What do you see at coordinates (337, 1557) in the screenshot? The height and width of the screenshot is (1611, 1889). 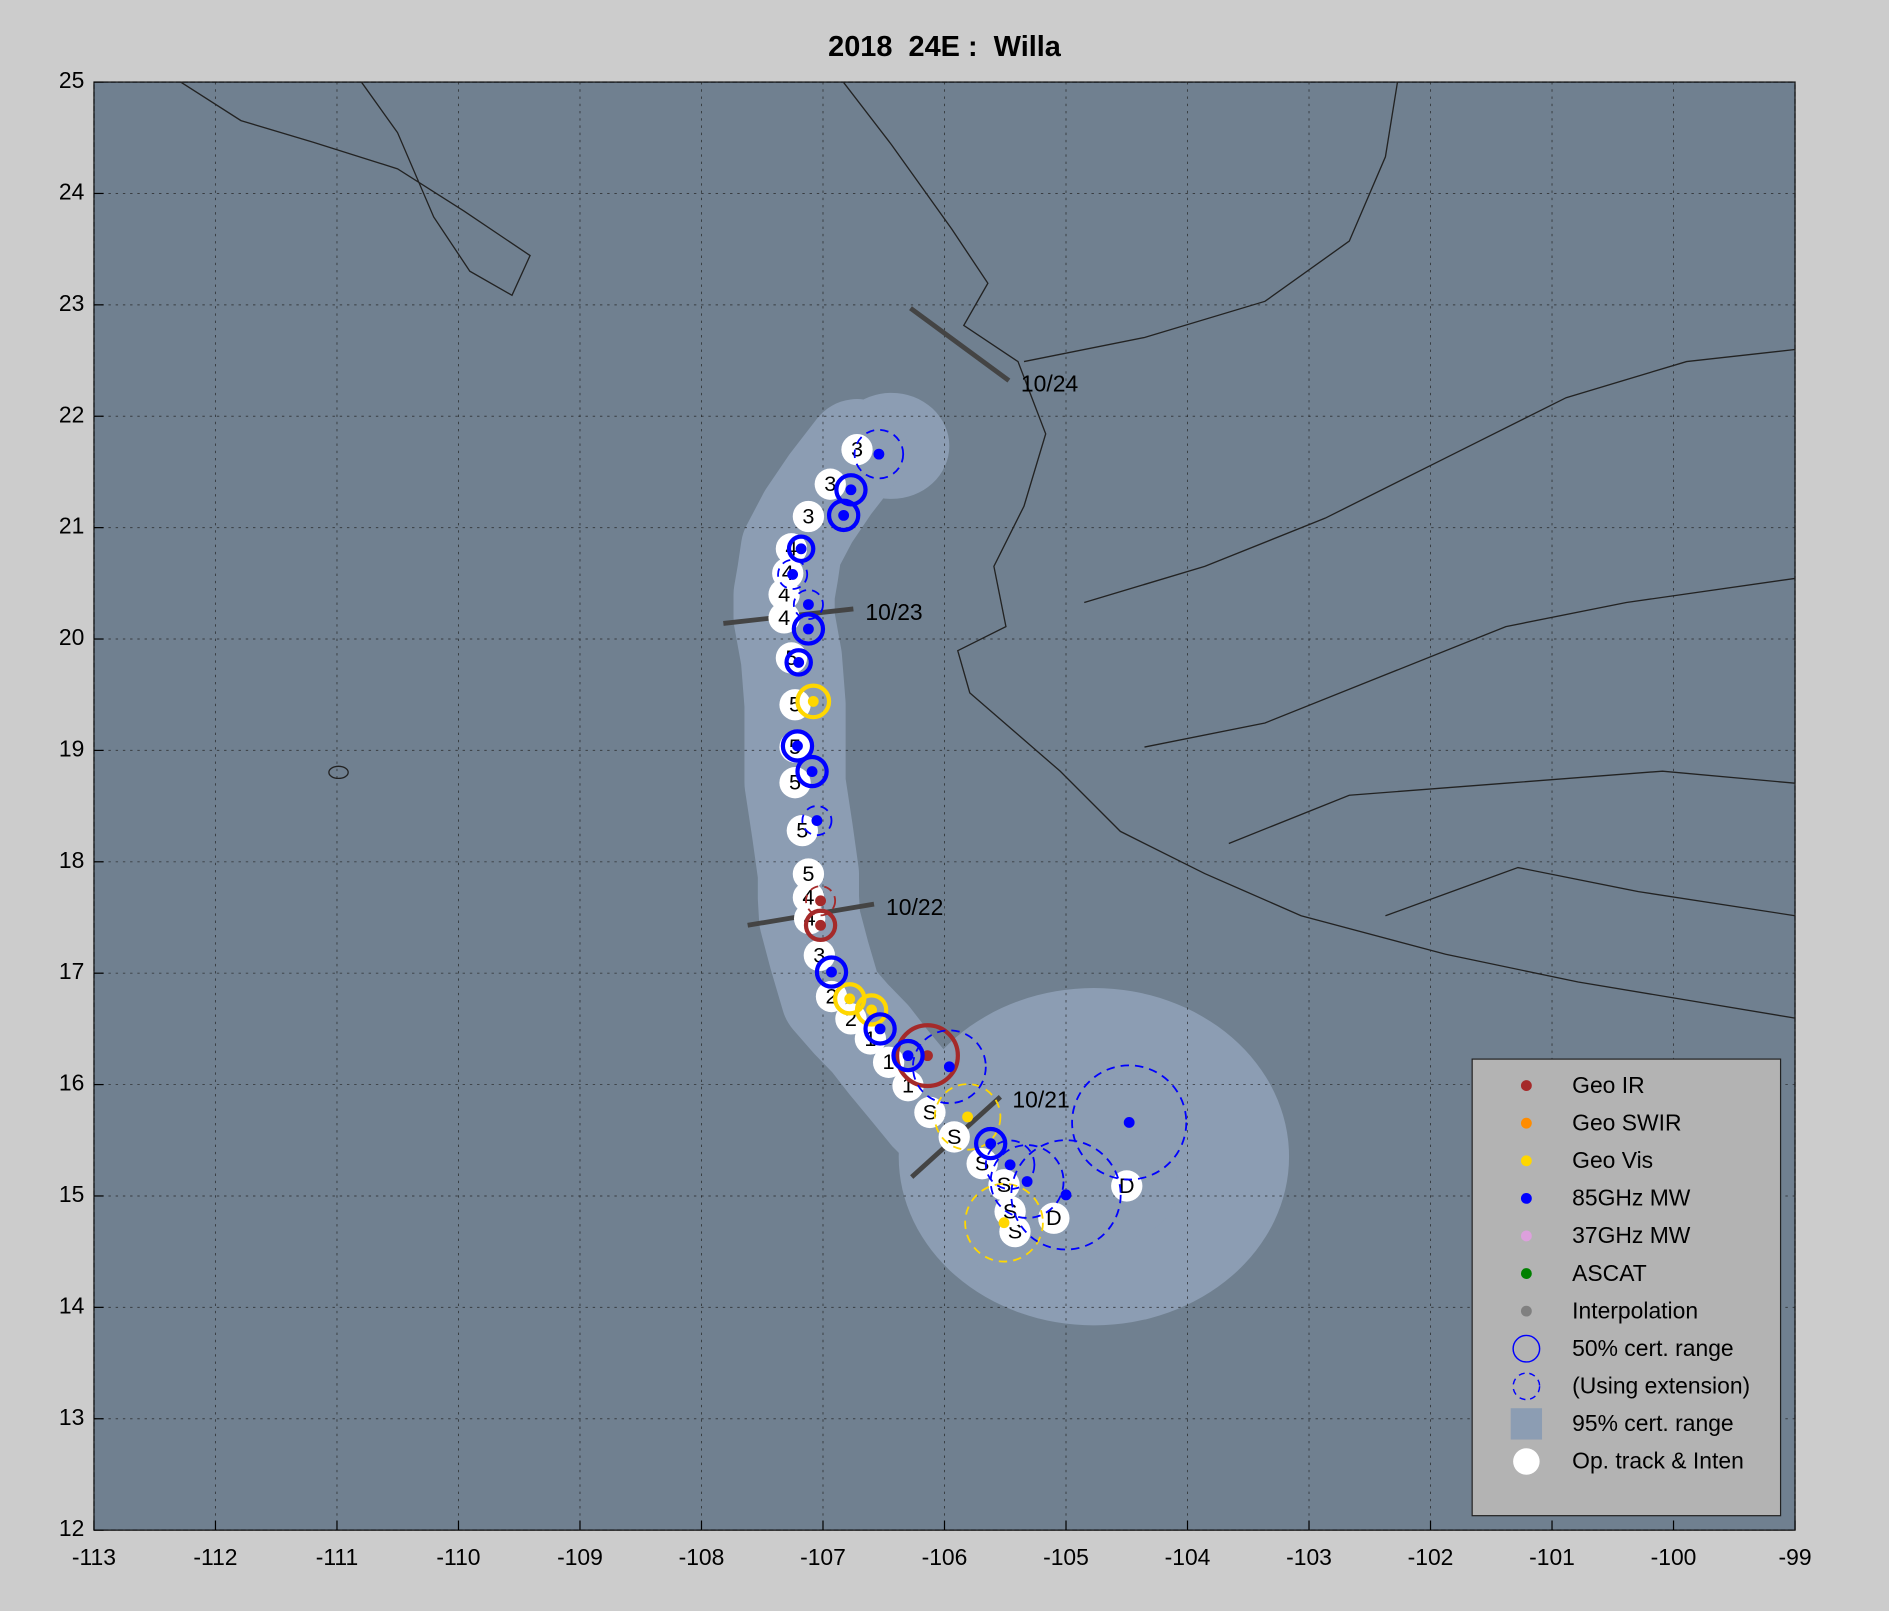 I see `x-tick-label: -111` at bounding box center [337, 1557].